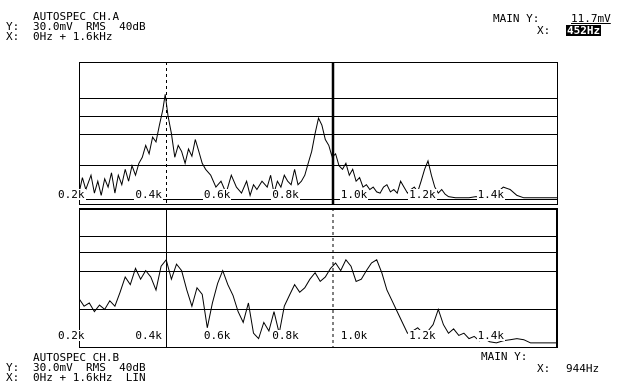 The image size is (623, 387). What do you see at coordinates (504, 356) in the screenshot?
I see `main-y-label-b: MAIN Y:` at bounding box center [504, 356].